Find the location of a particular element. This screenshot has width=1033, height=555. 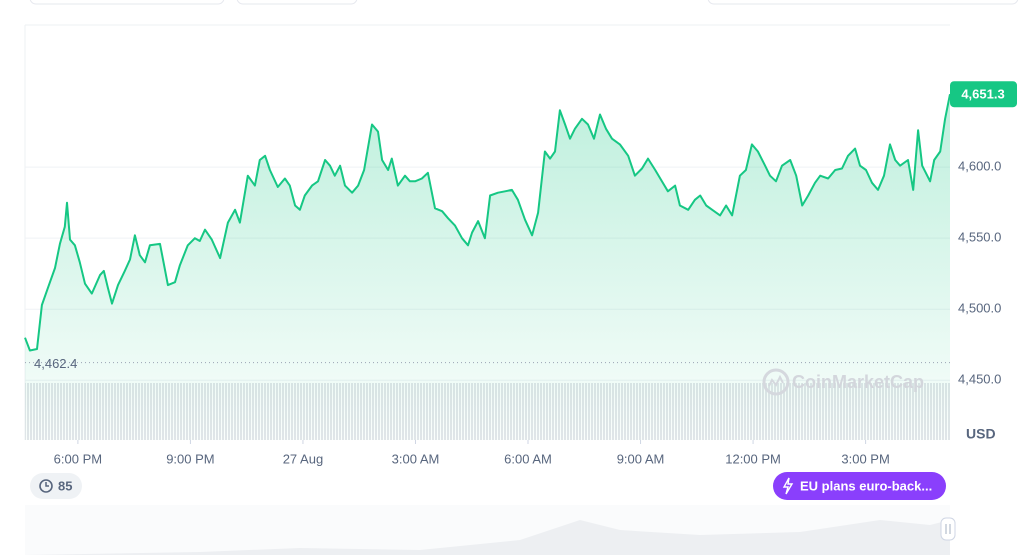

watermark-text: CoinMarketCap is located at coordinates (858, 382).